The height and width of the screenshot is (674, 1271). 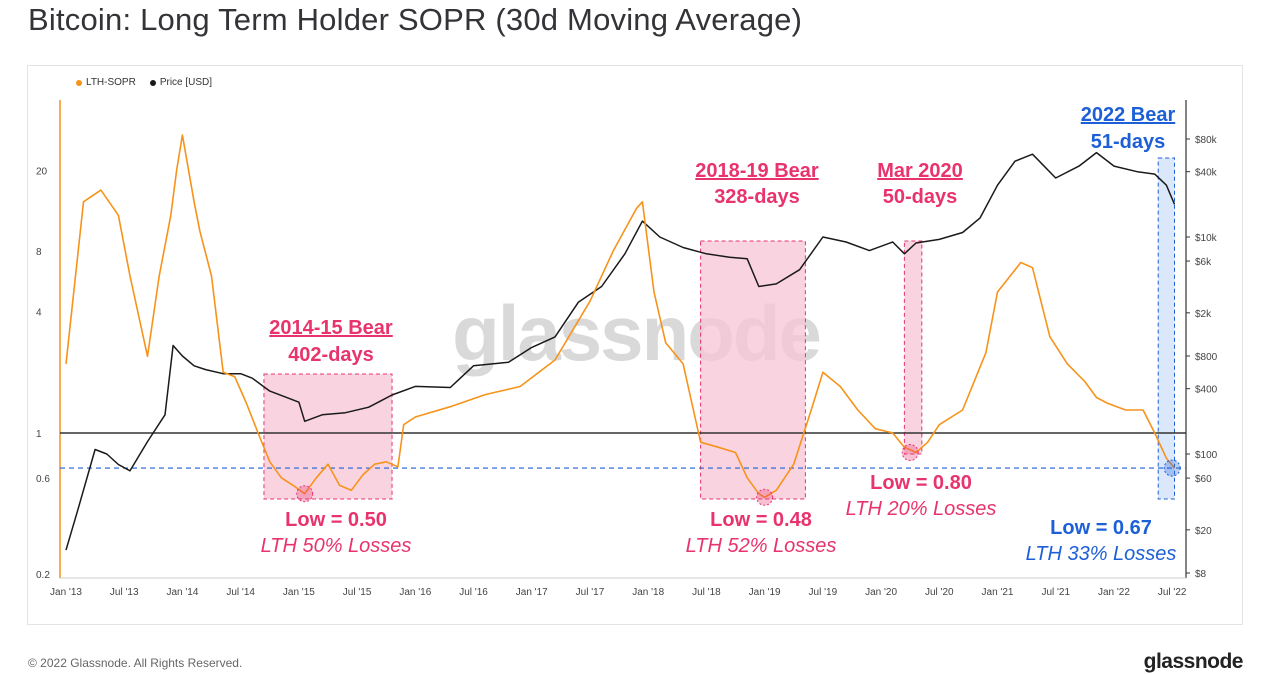 What do you see at coordinates (590, 592) in the screenshot?
I see `x-tick-label: Jul '17` at bounding box center [590, 592].